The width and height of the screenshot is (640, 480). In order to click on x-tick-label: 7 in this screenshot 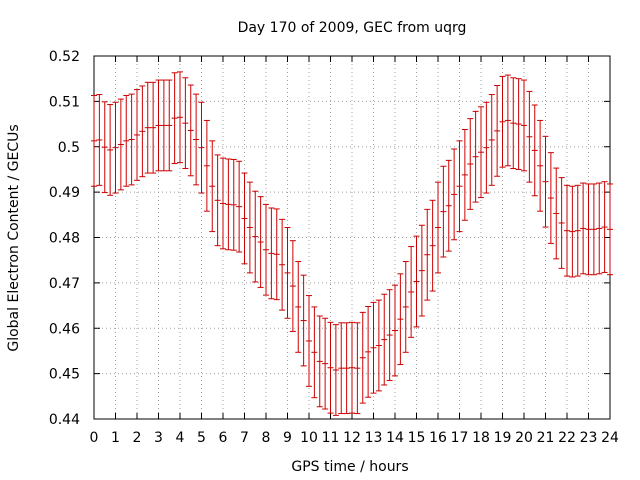, I will do `click(244, 438)`.